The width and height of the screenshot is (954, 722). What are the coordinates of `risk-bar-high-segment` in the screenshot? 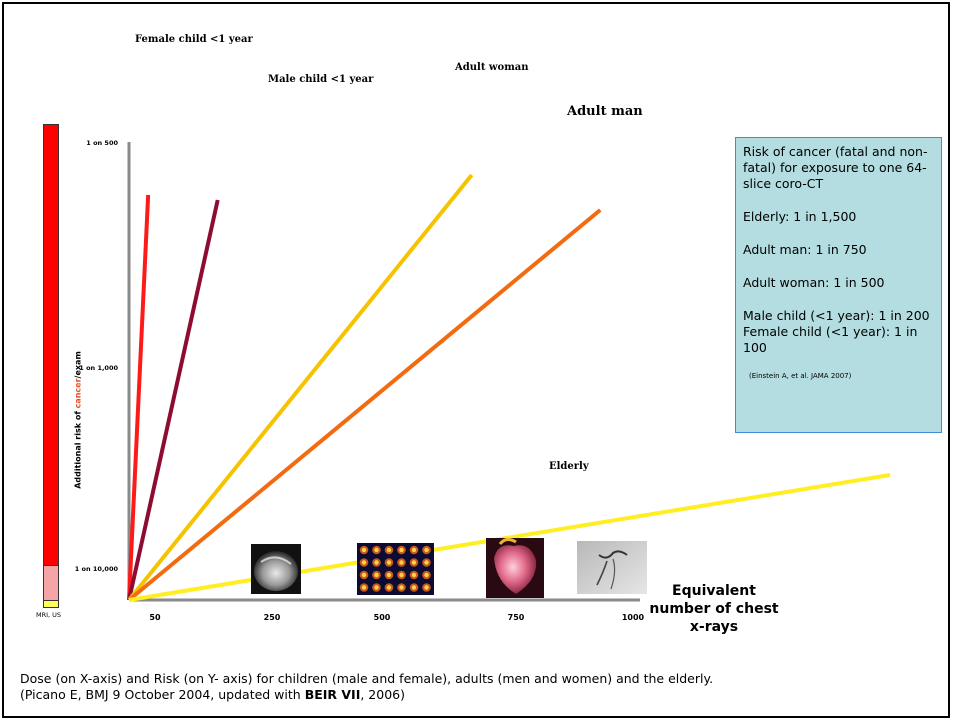 It's located at (51, 345).